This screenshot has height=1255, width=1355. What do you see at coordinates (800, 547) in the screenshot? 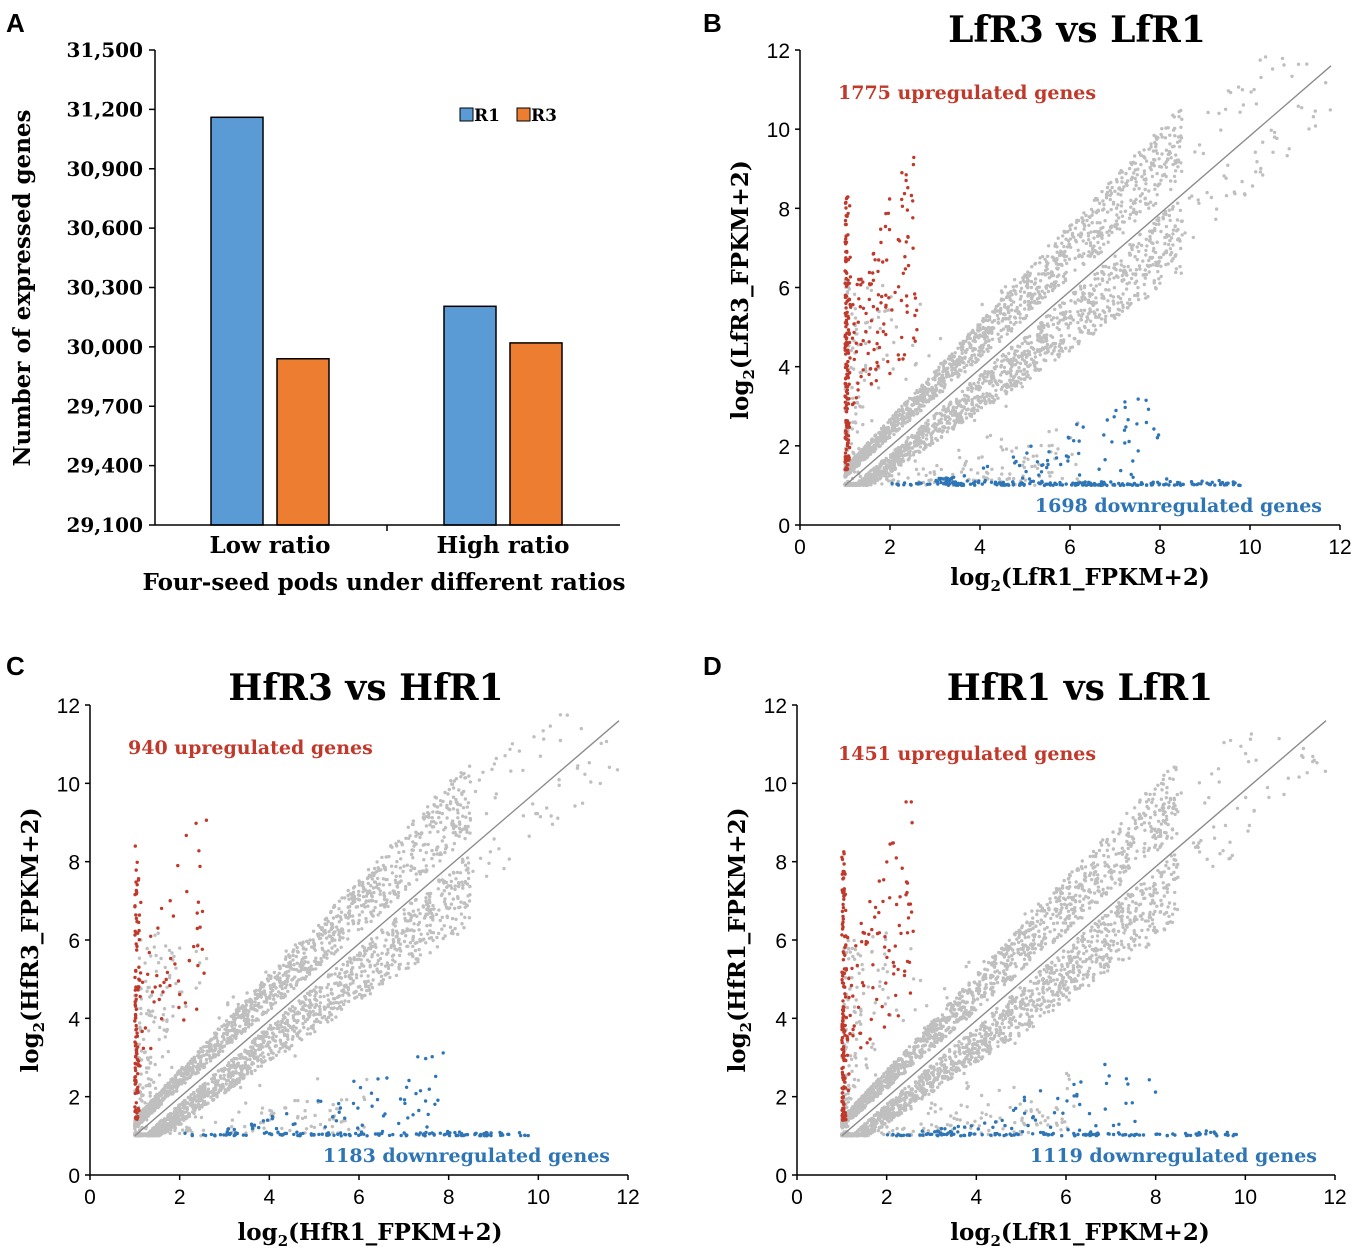
I see `b-x-tick-label: 0` at bounding box center [800, 547].